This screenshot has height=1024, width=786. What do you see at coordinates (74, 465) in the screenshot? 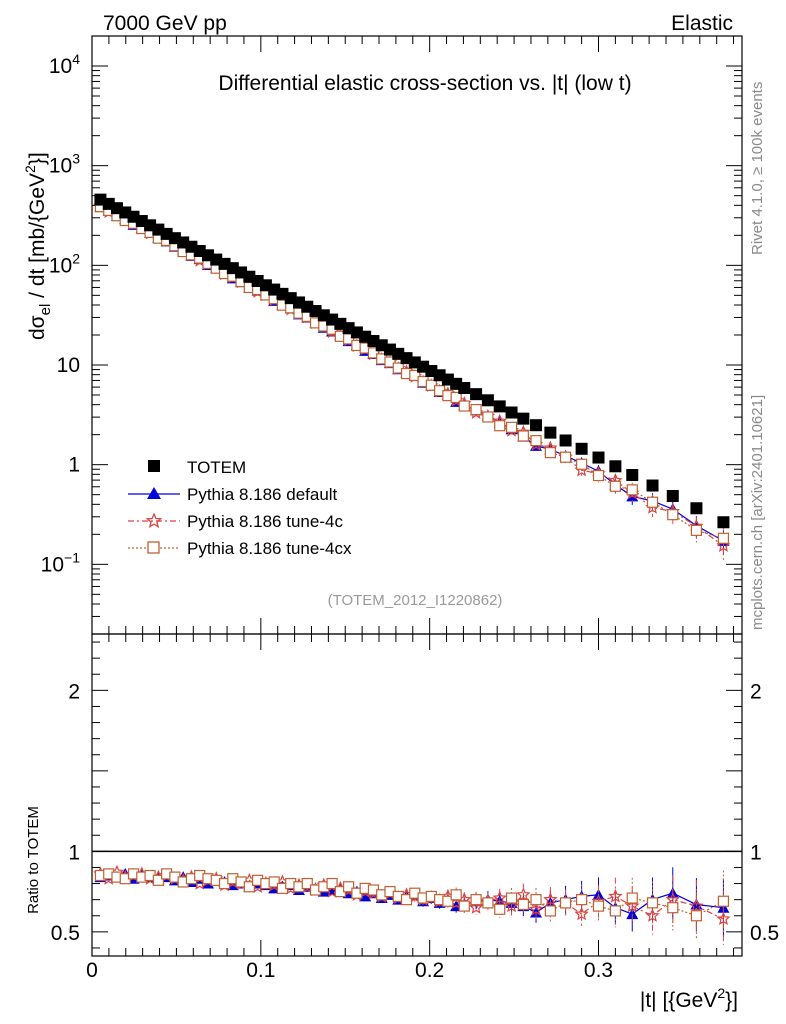
I see `ytick-label-1: 1` at bounding box center [74, 465].